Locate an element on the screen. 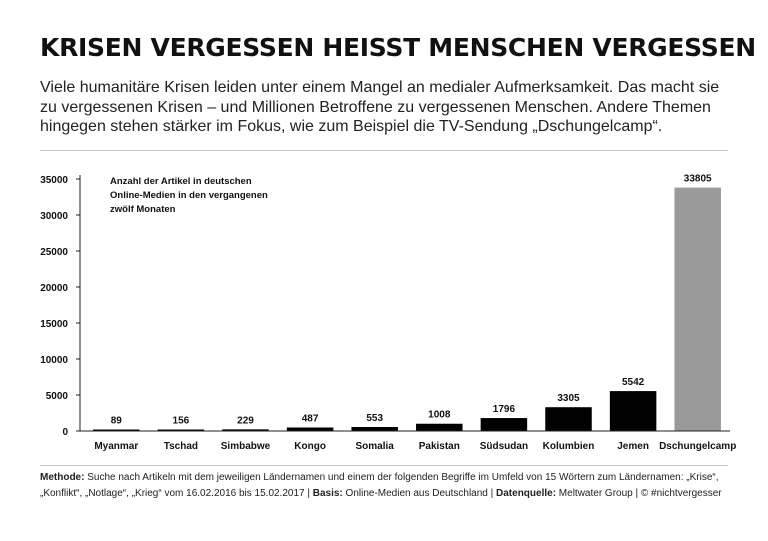 The image size is (768, 541). annotation-line: Online-Medien in den vergangenen is located at coordinates (189, 195).